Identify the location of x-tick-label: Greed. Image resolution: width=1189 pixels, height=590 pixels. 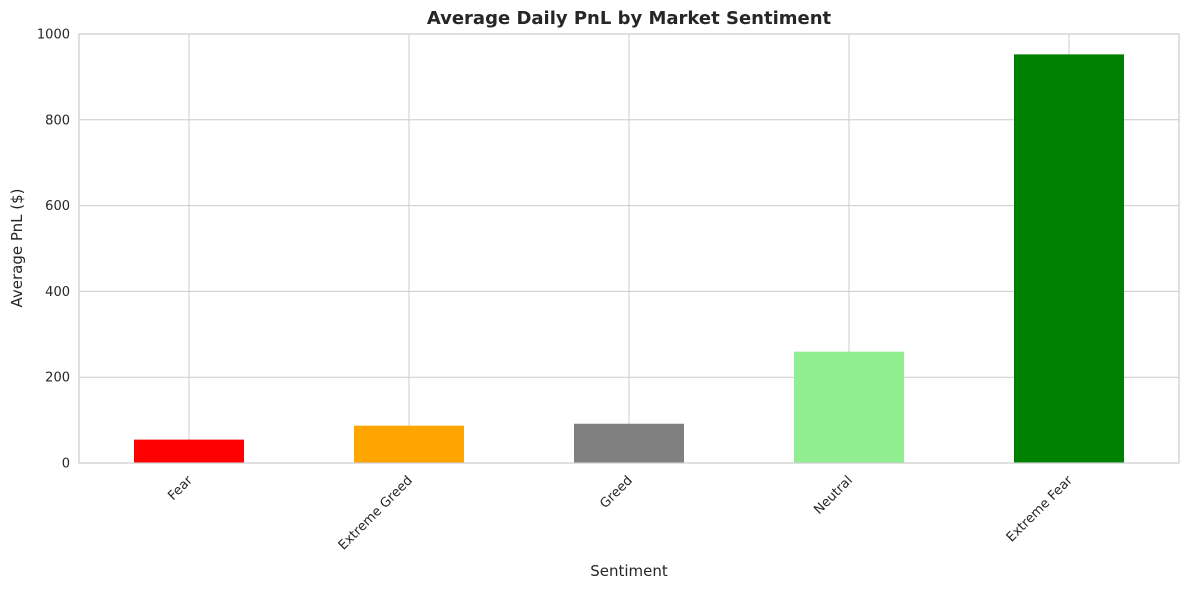
(616, 492).